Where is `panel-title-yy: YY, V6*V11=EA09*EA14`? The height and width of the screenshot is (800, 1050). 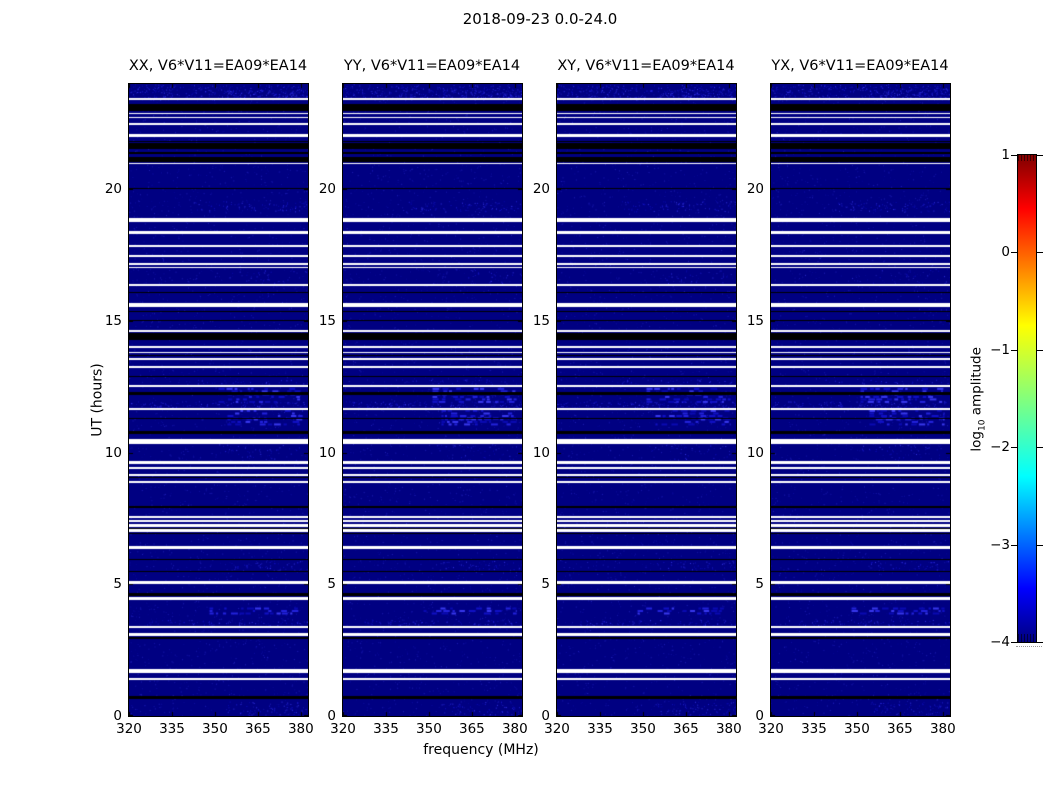
panel-title-yy: YY, V6*V11=EA09*EA14 is located at coordinates (432, 66).